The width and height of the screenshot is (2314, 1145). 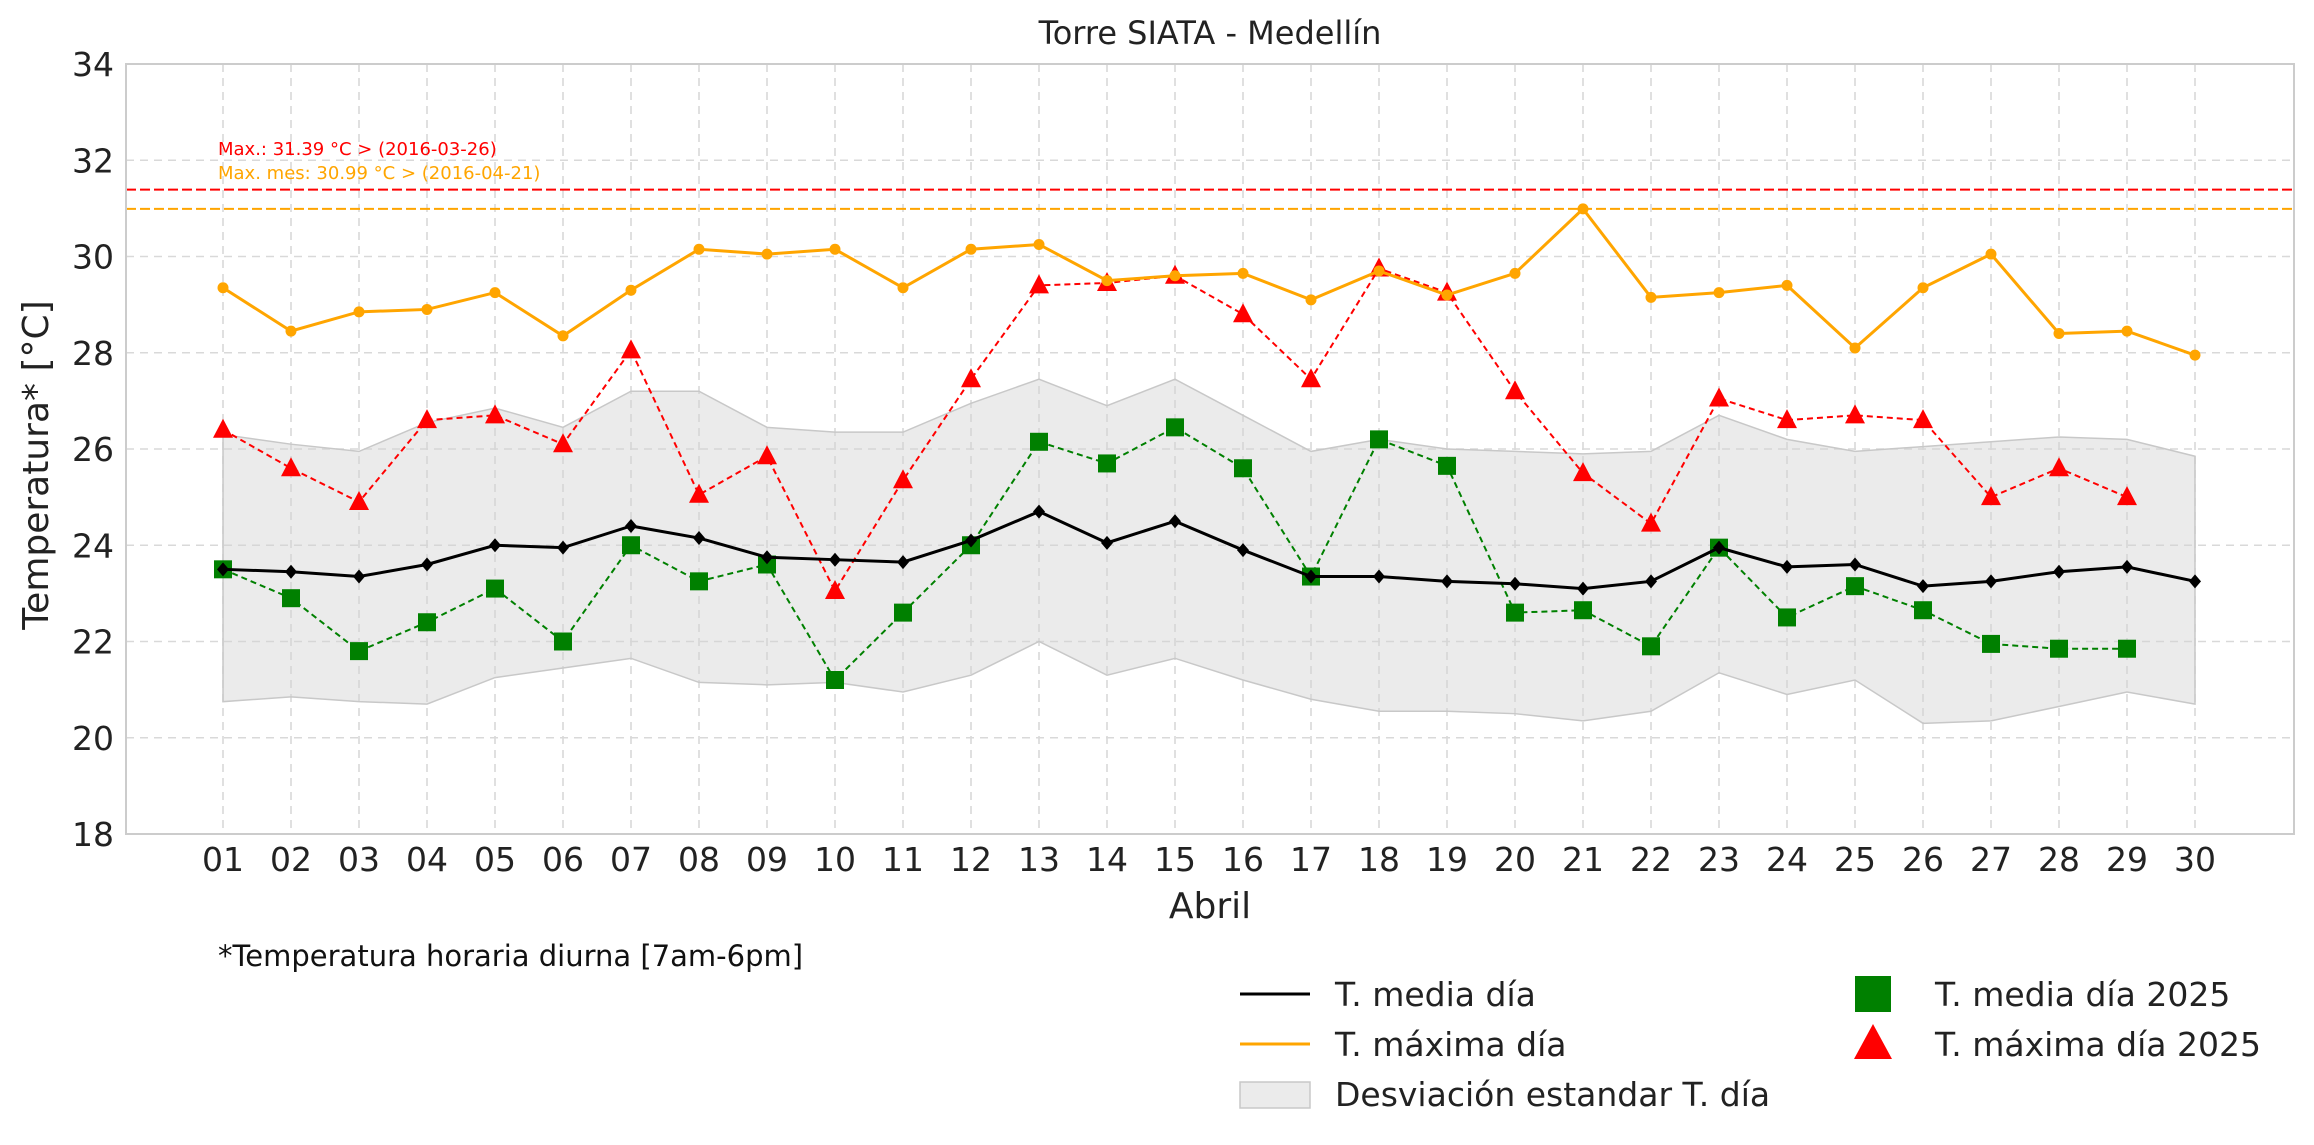 I want to click on legend-entry: T. máxima día 2025, so click(x=2057, y=1044).